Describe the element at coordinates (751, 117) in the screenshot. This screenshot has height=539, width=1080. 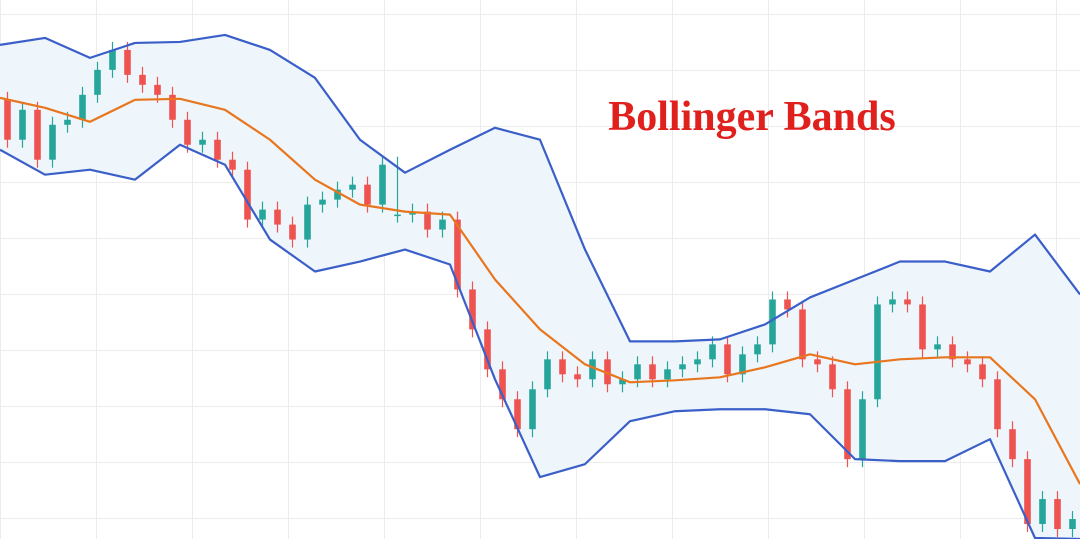
I see `chart-title: Bollinger Bands` at that location.